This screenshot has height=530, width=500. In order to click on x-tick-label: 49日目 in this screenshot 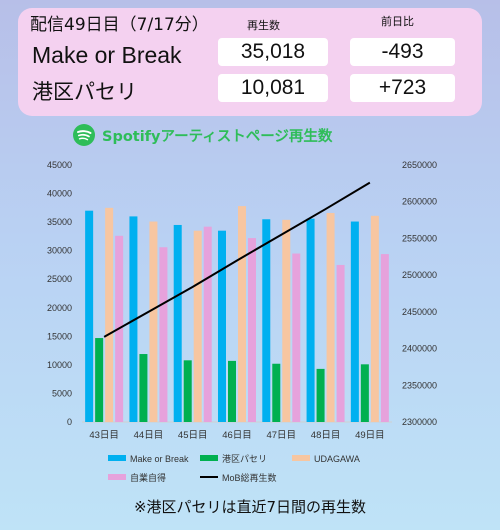, I will do `click(370, 435)`.